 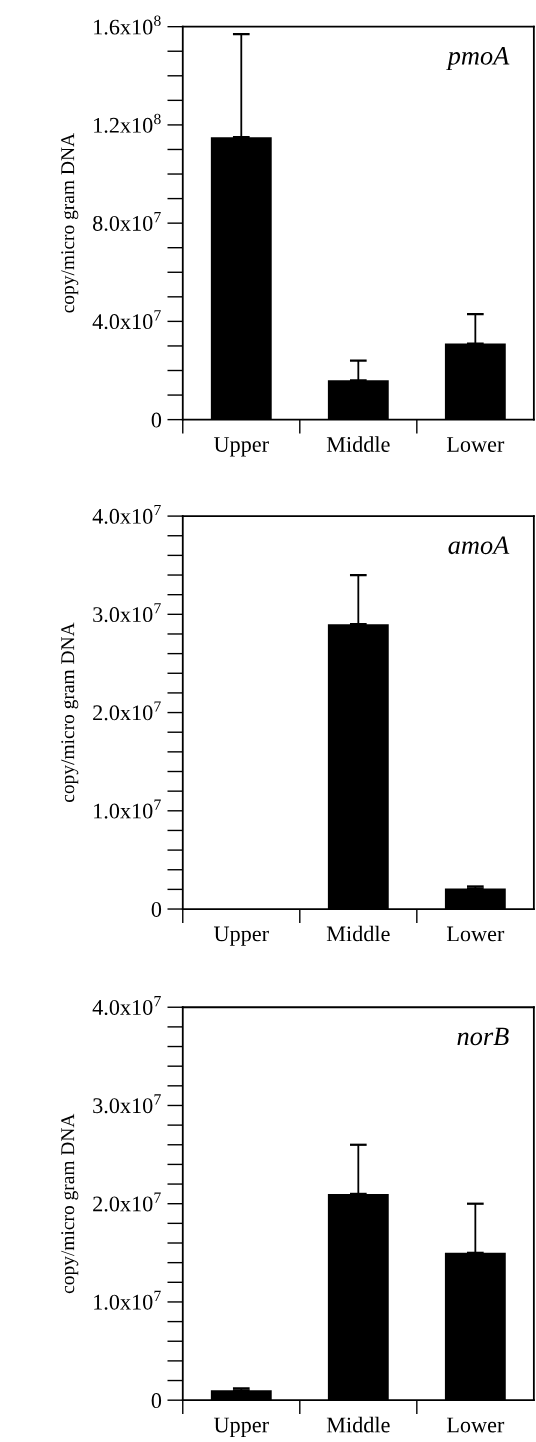 What do you see at coordinates (479, 545) in the screenshot?
I see `text: amoA` at bounding box center [479, 545].